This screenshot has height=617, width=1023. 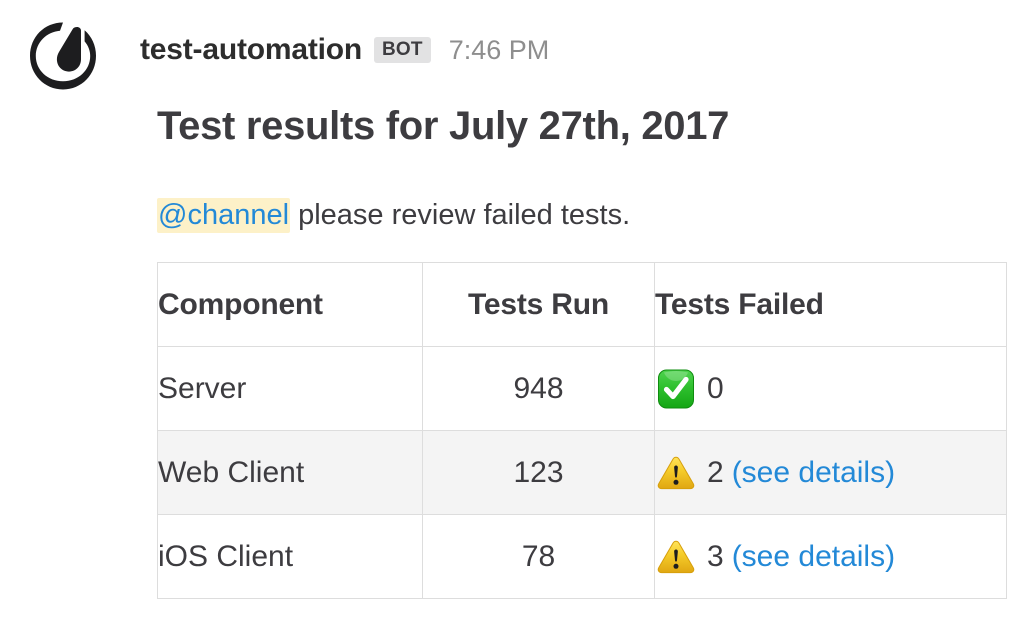 I want to click on cell-component: Web Client, so click(x=290, y=472).